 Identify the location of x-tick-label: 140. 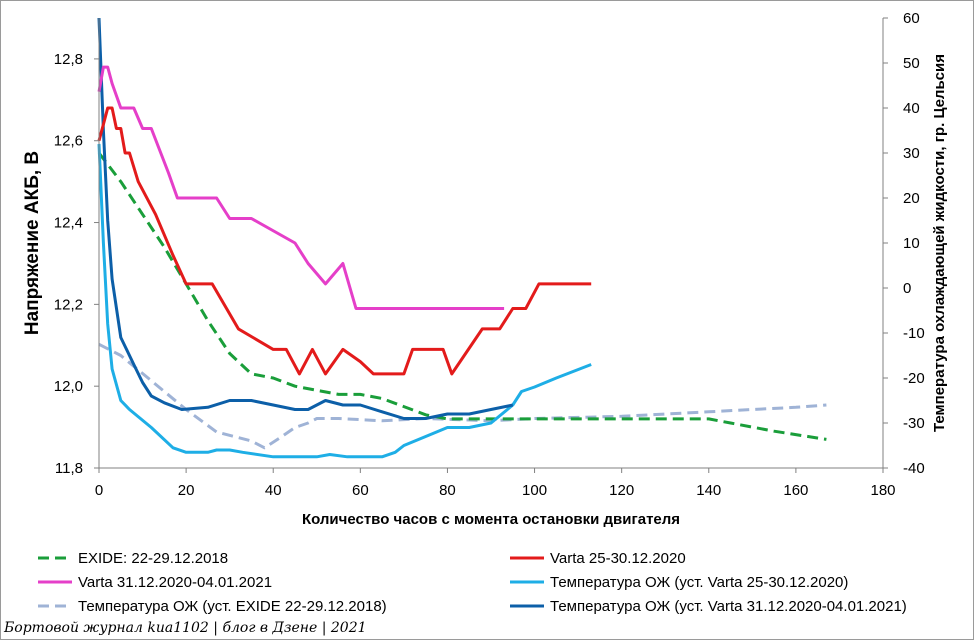
(708, 490).